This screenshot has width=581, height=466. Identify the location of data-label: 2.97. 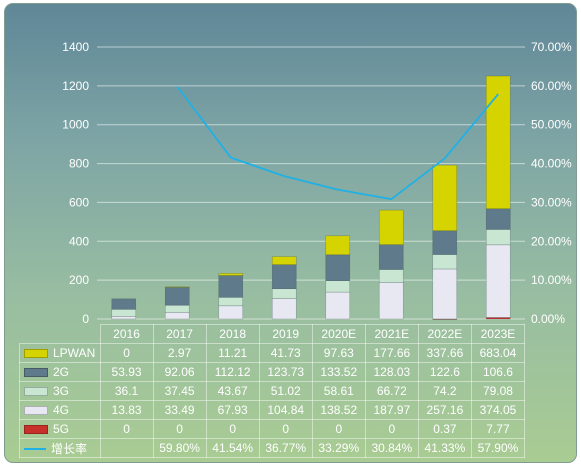
(179, 353).